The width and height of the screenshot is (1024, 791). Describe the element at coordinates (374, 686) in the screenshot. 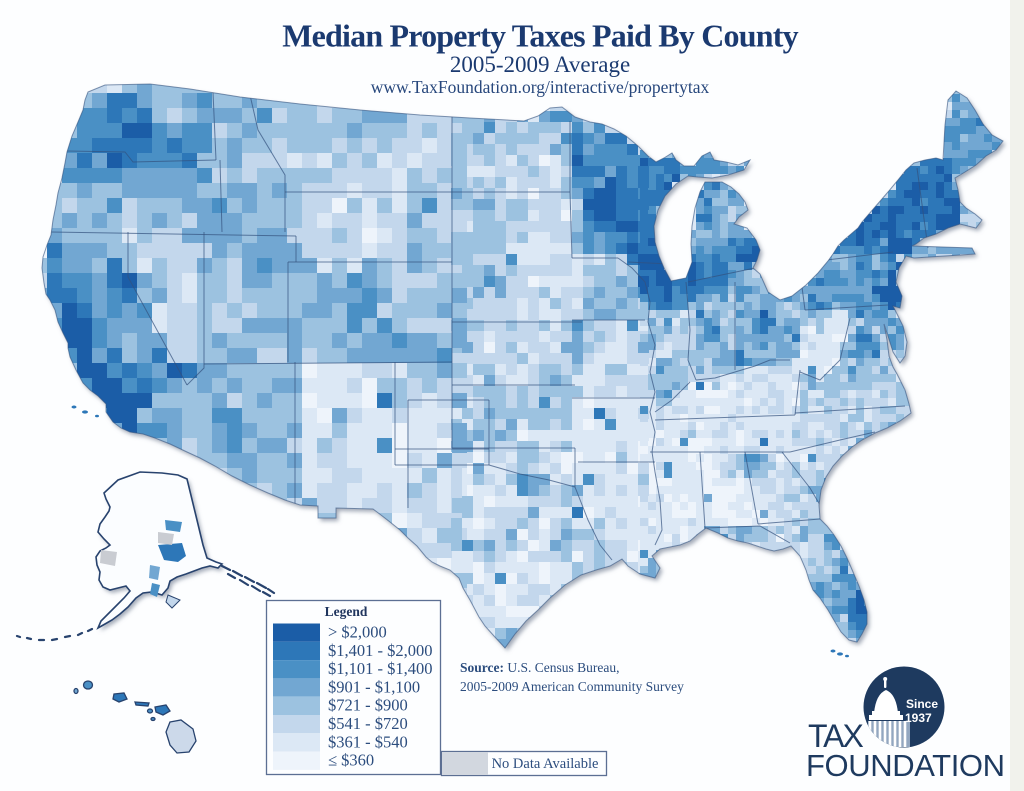

I see `svg-text: $901 - $1,100` at that location.